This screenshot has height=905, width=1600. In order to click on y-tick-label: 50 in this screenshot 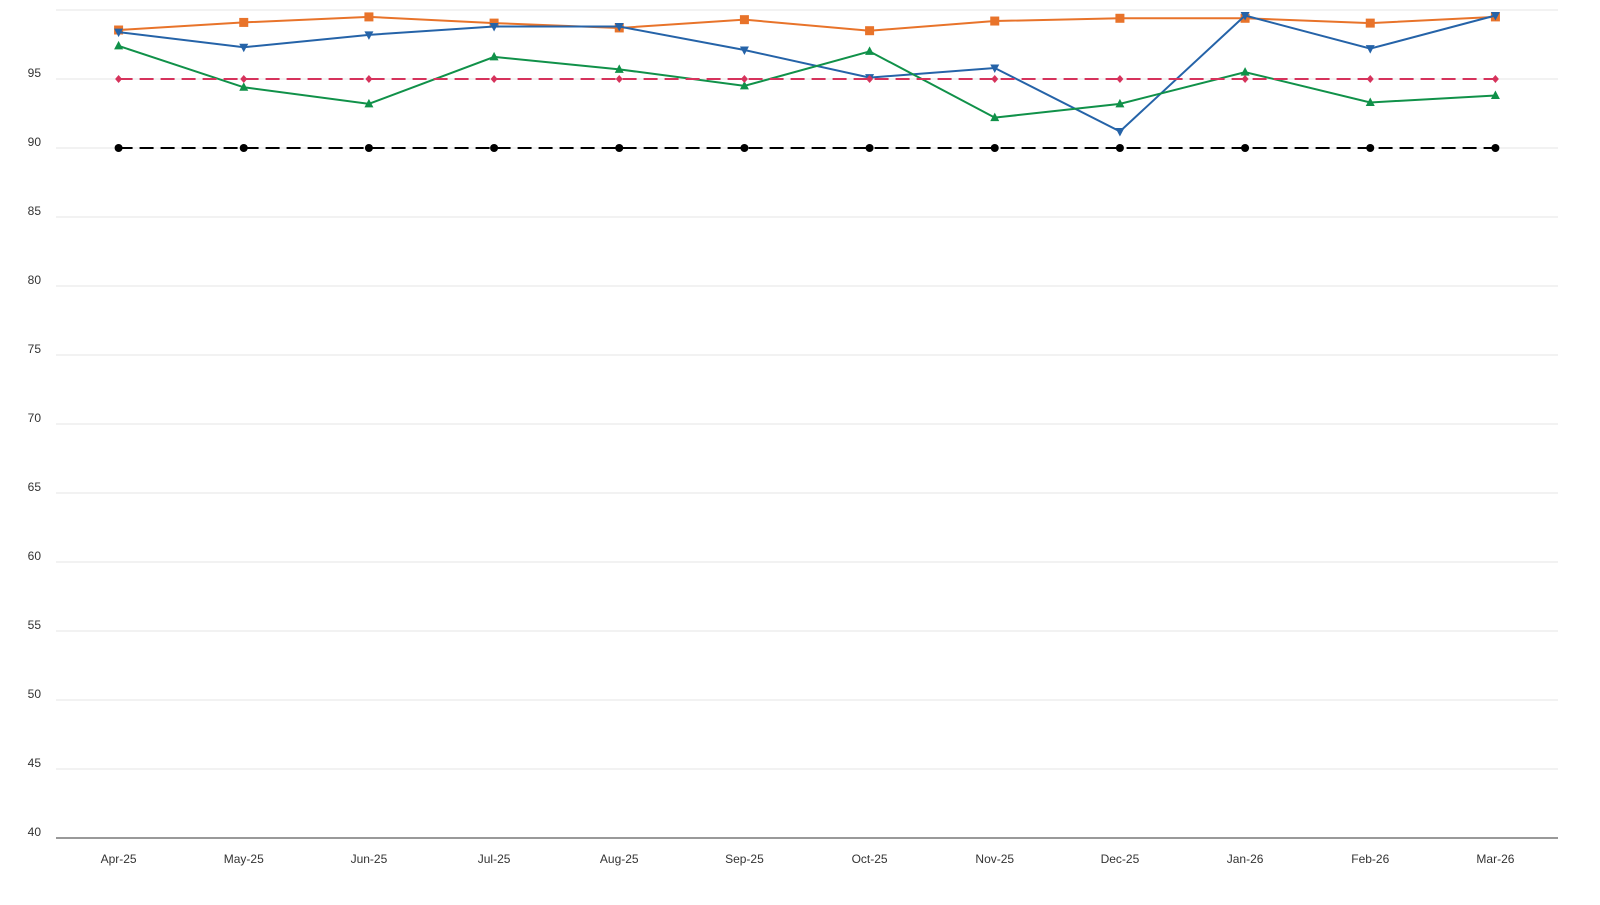, I will do `click(35, 694)`.